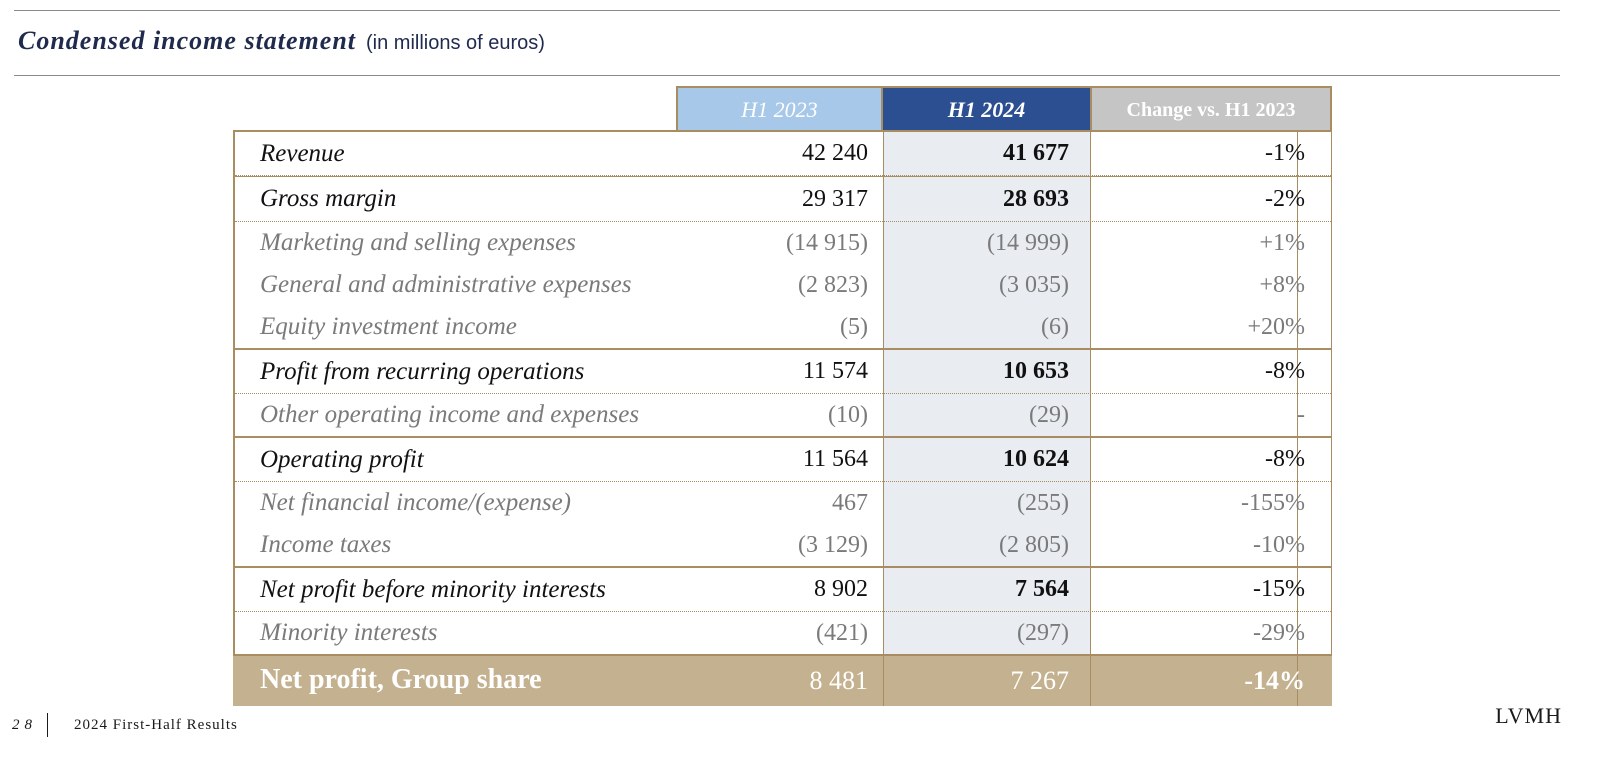 The height and width of the screenshot is (759, 1600). What do you see at coordinates (1055, 326) in the screenshot?
I see `cell-h1-2024: (6)` at bounding box center [1055, 326].